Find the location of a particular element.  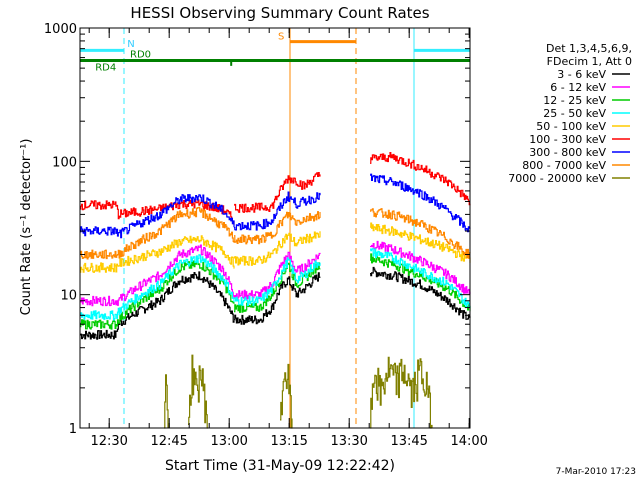

legend-entry-label-3: 25 - 50 keV is located at coordinates (574, 113).